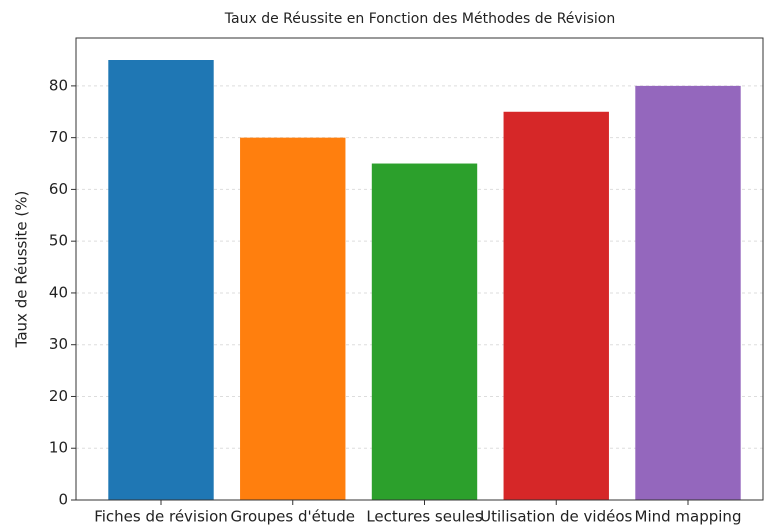  What do you see at coordinates (58, 85) in the screenshot?
I see `y-tick-label: 80` at bounding box center [58, 85].